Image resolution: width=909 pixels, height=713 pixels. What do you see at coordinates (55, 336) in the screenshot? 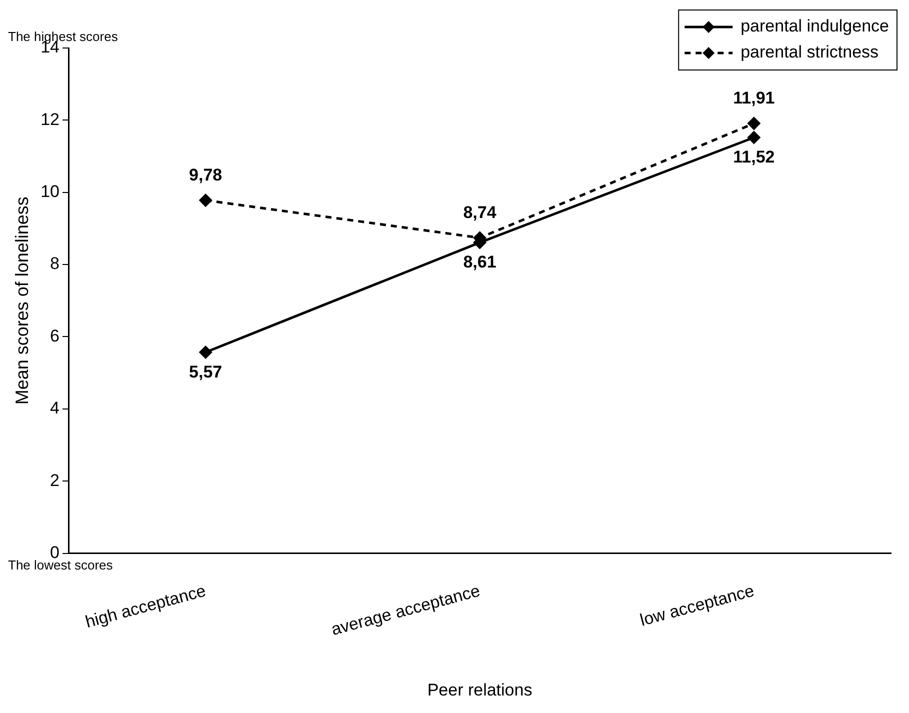
I see `y-tick-label: 6` at bounding box center [55, 336].